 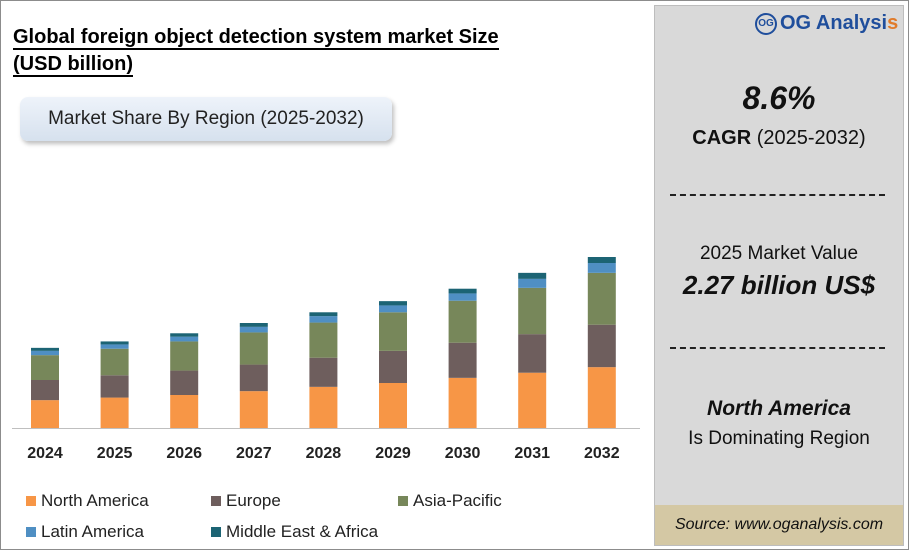 I want to click on dominating-region: North America, so click(x=779, y=408).